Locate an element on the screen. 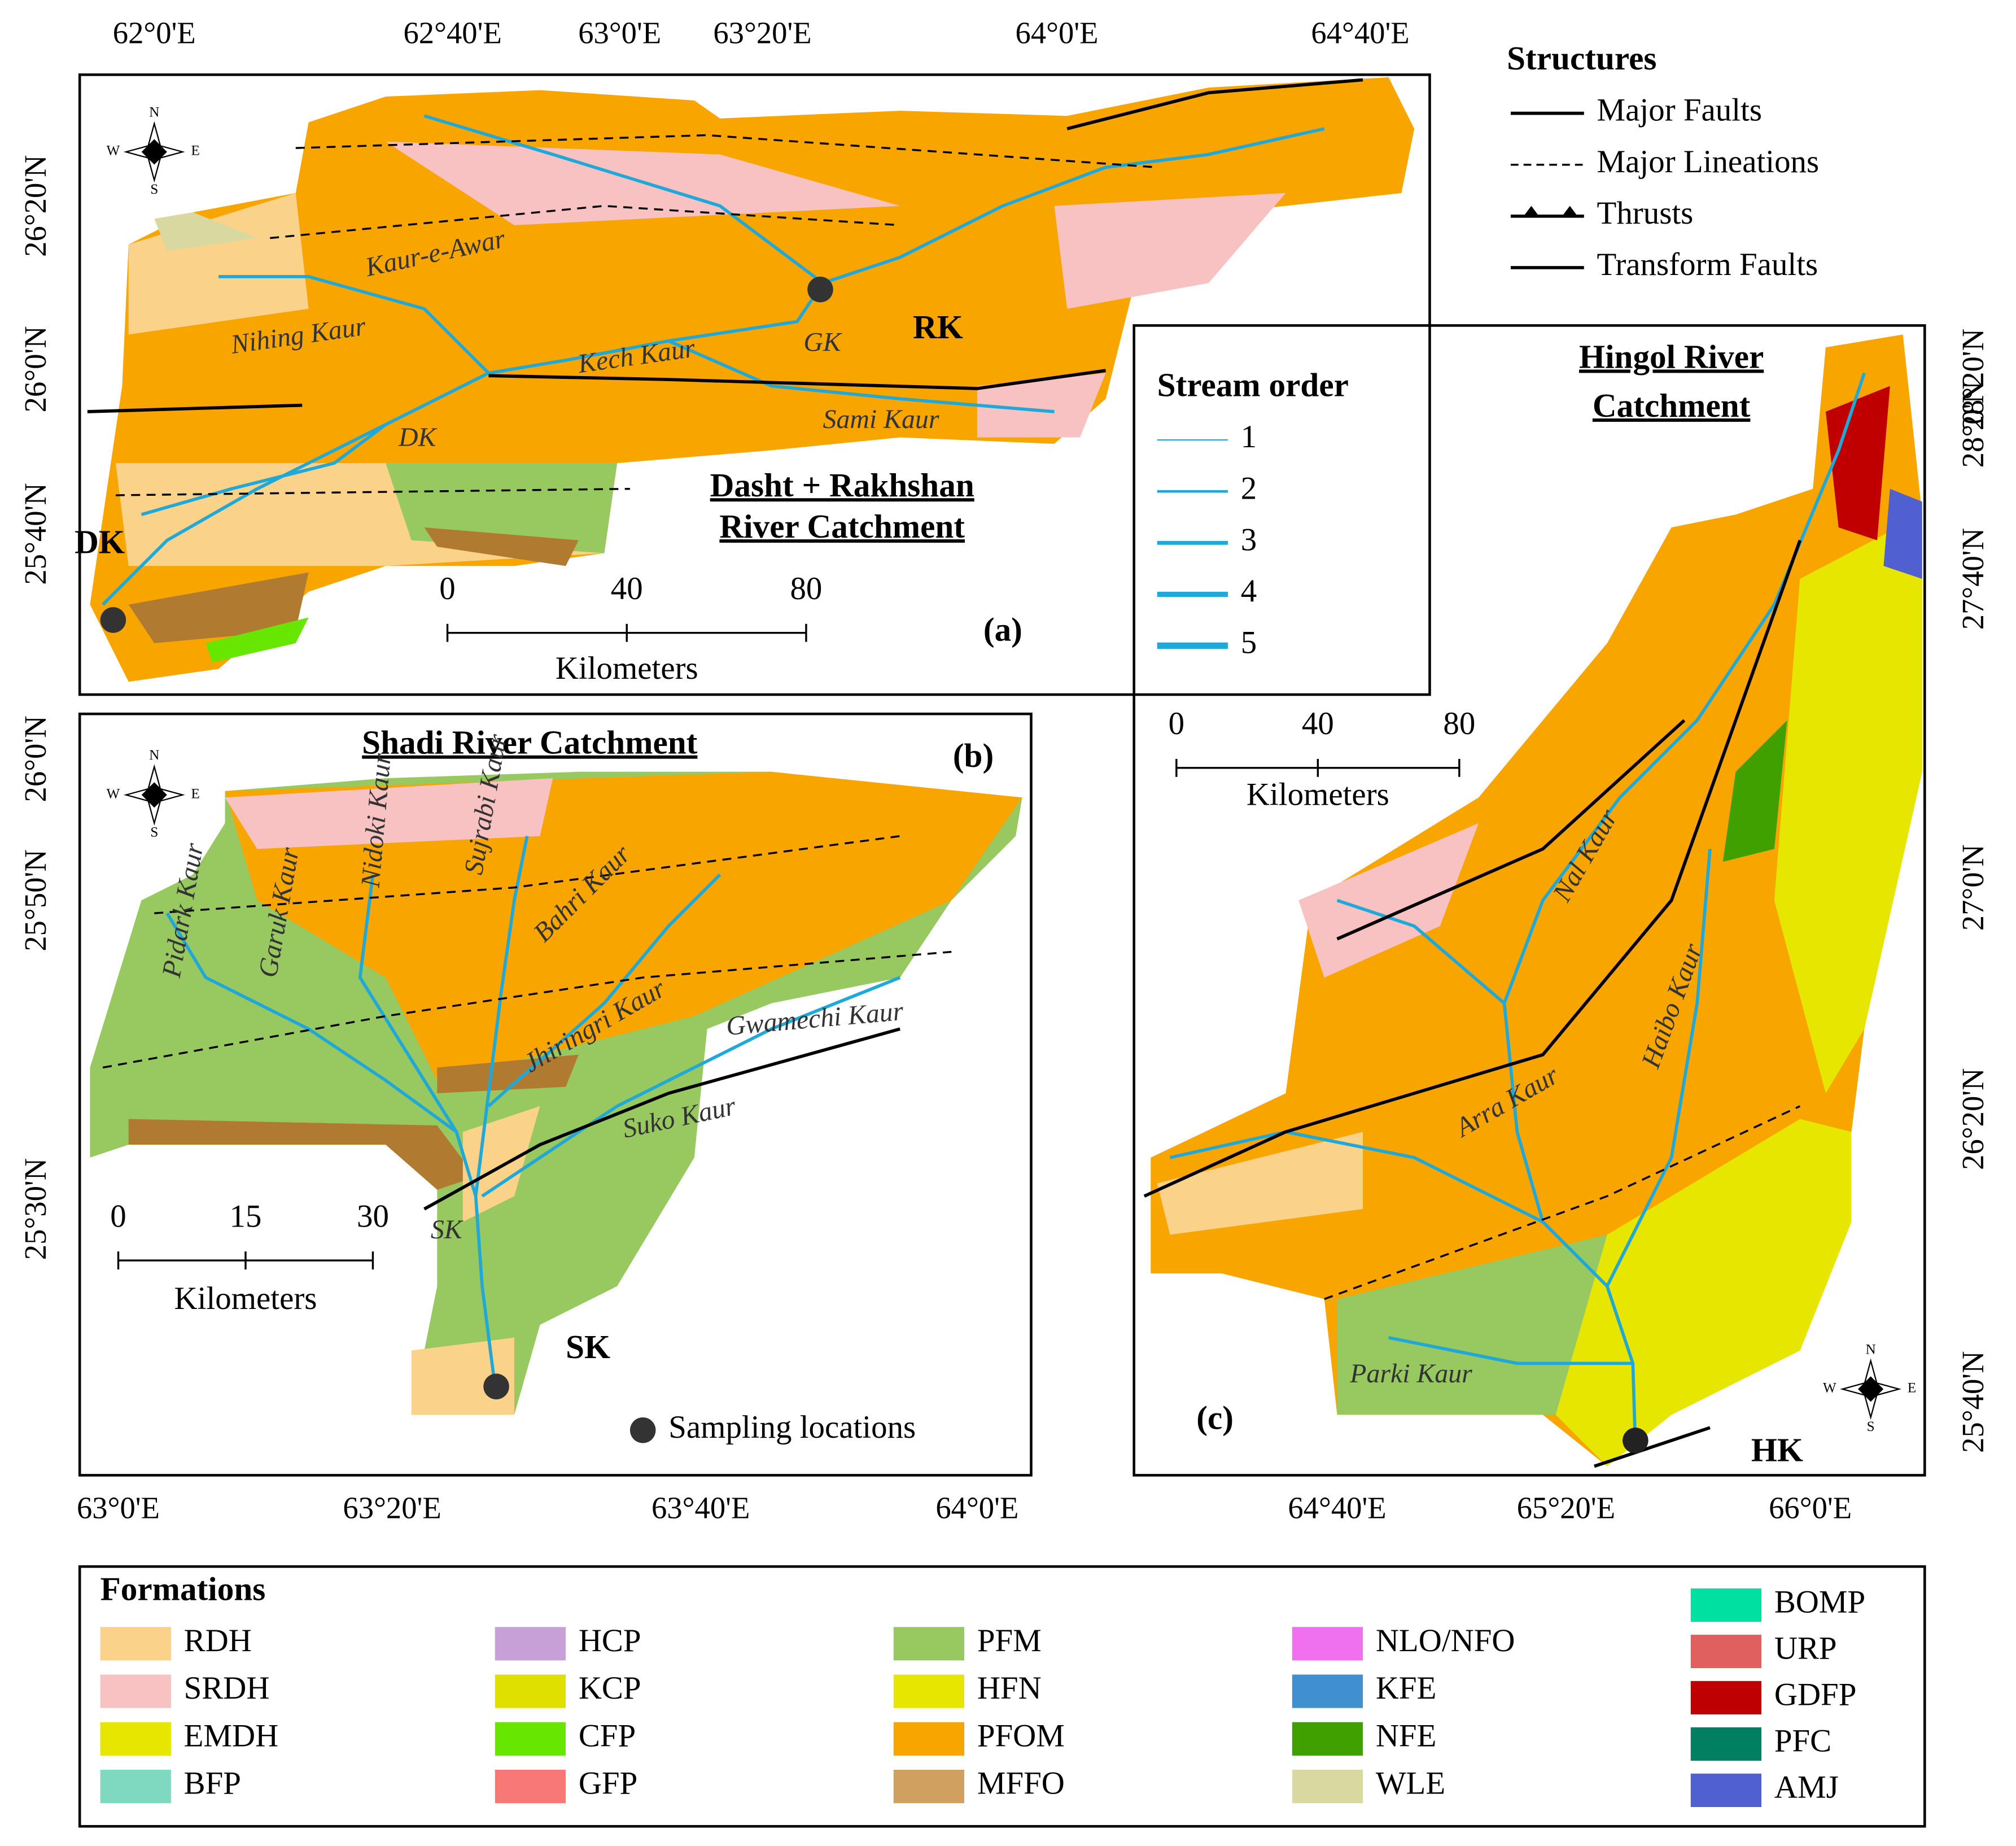 This screenshot has height=1846, width=2016. scale-label: 30 is located at coordinates (373, 1216).